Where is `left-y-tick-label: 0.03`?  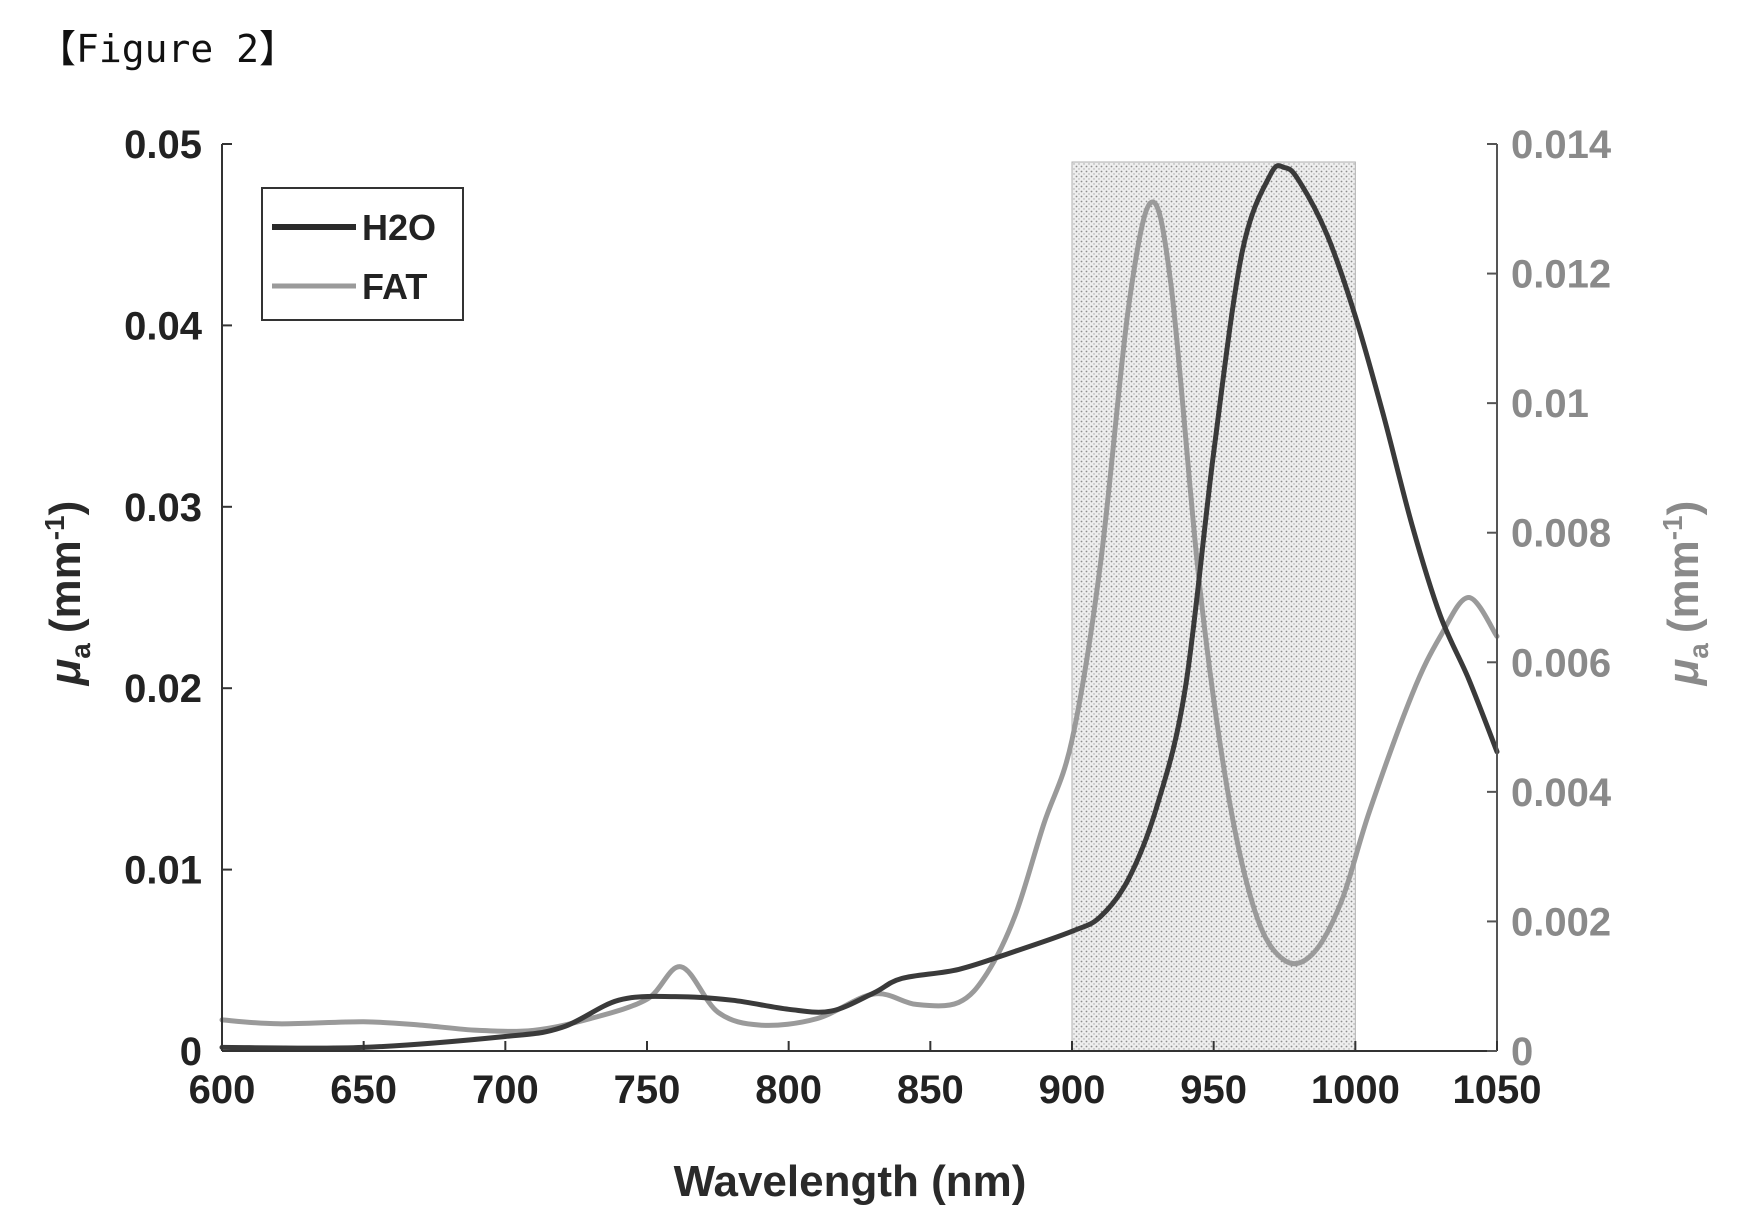 left-y-tick-label: 0.03 is located at coordinates (163, 508).